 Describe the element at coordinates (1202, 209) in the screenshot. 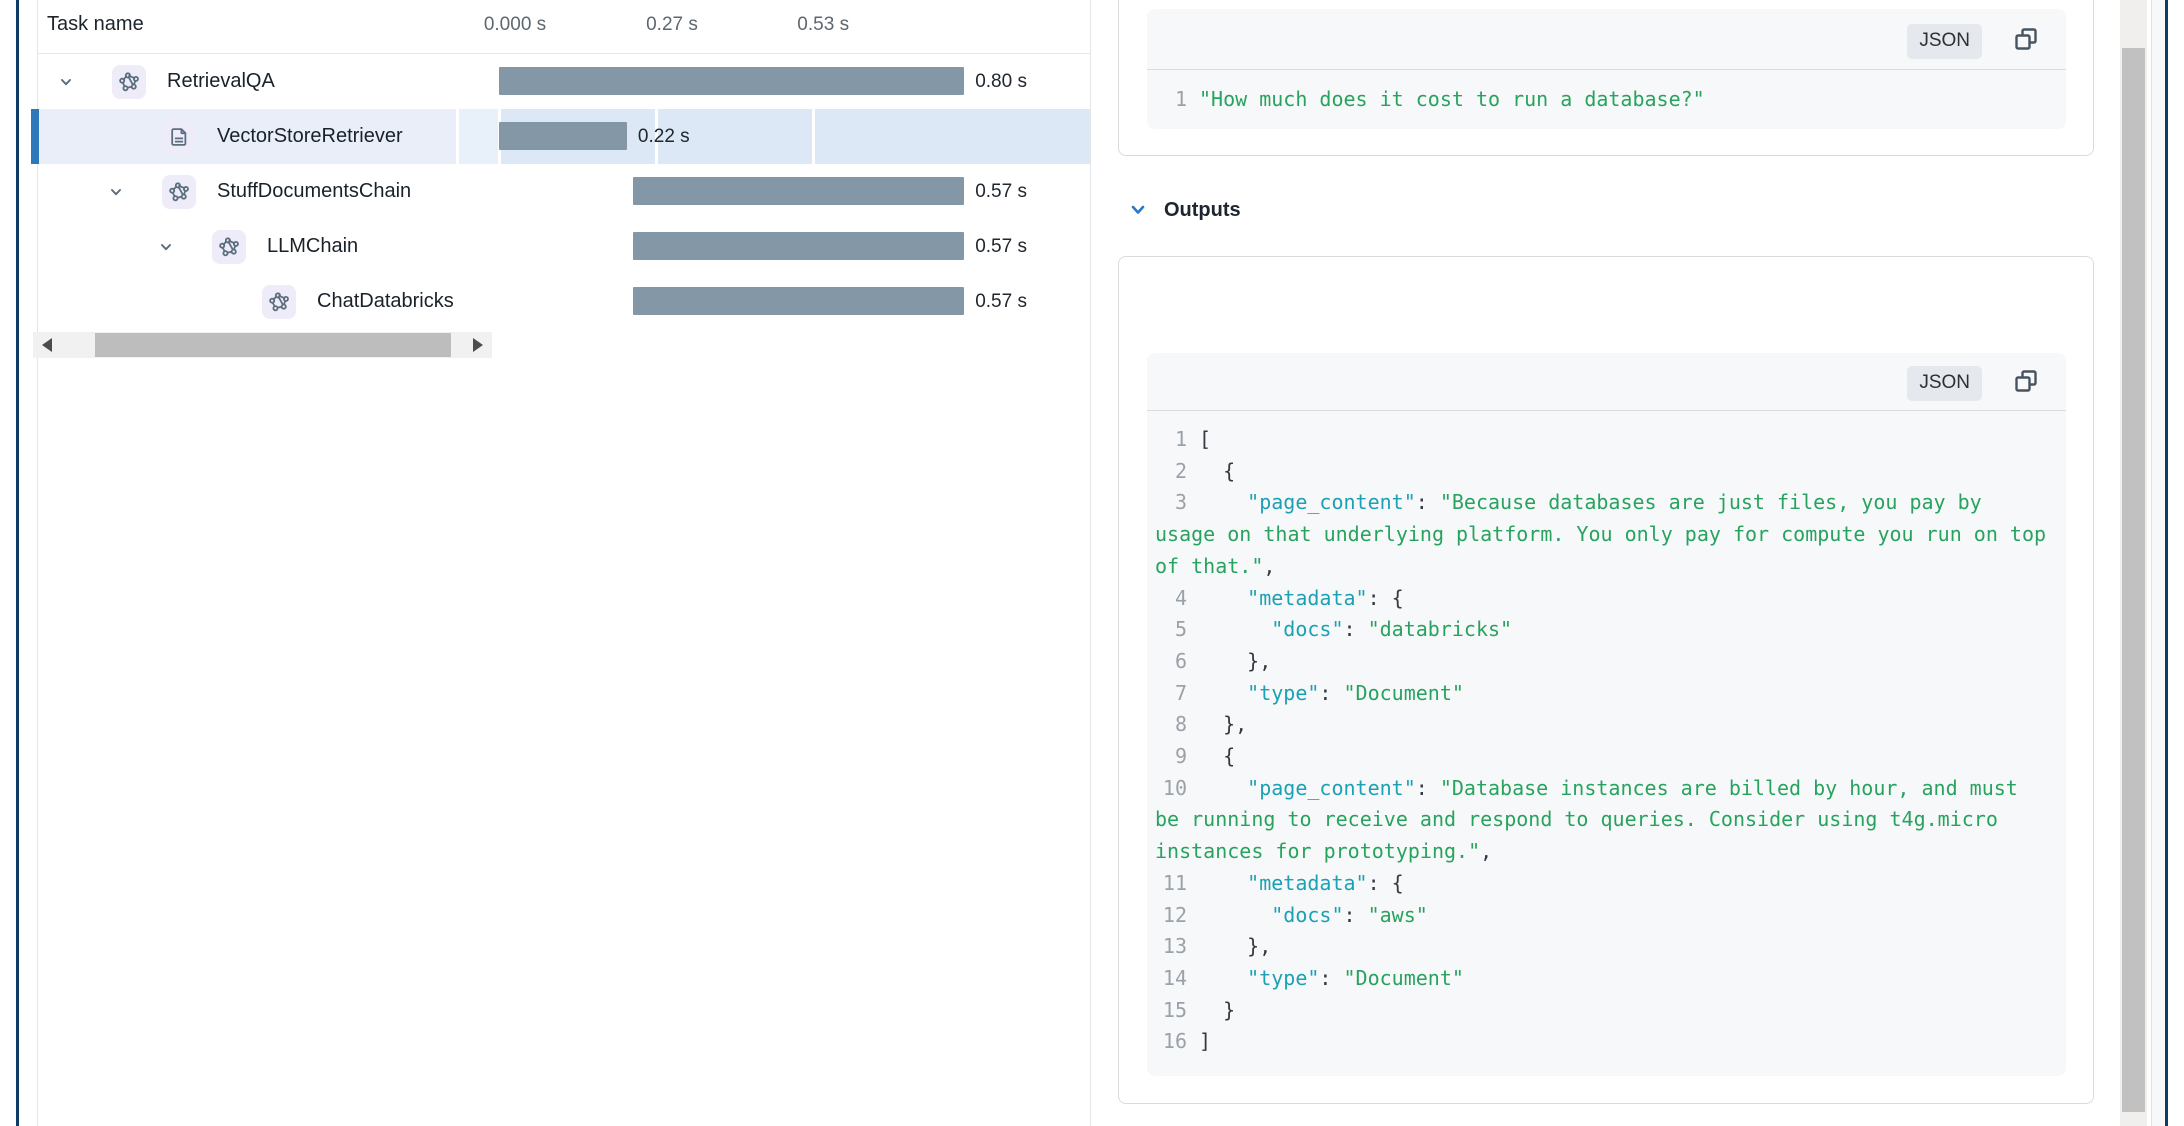

I see `outputs-section-title: Outputs` at that location.